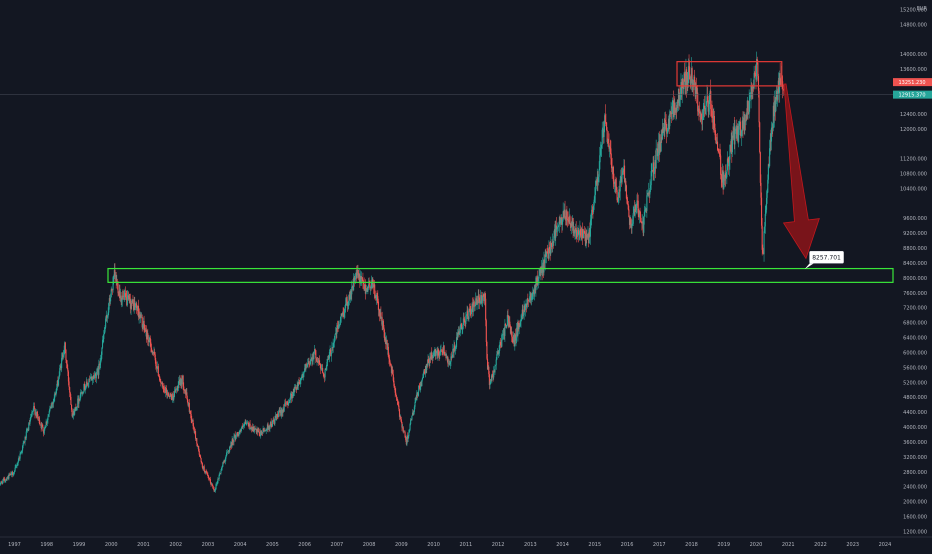 The height and width of the screenshot is (554, 932). What do you see at coordinates (530, 545) in the screenshot?
I see `x-tick-label: 2013` at bounding box center [530, 545].